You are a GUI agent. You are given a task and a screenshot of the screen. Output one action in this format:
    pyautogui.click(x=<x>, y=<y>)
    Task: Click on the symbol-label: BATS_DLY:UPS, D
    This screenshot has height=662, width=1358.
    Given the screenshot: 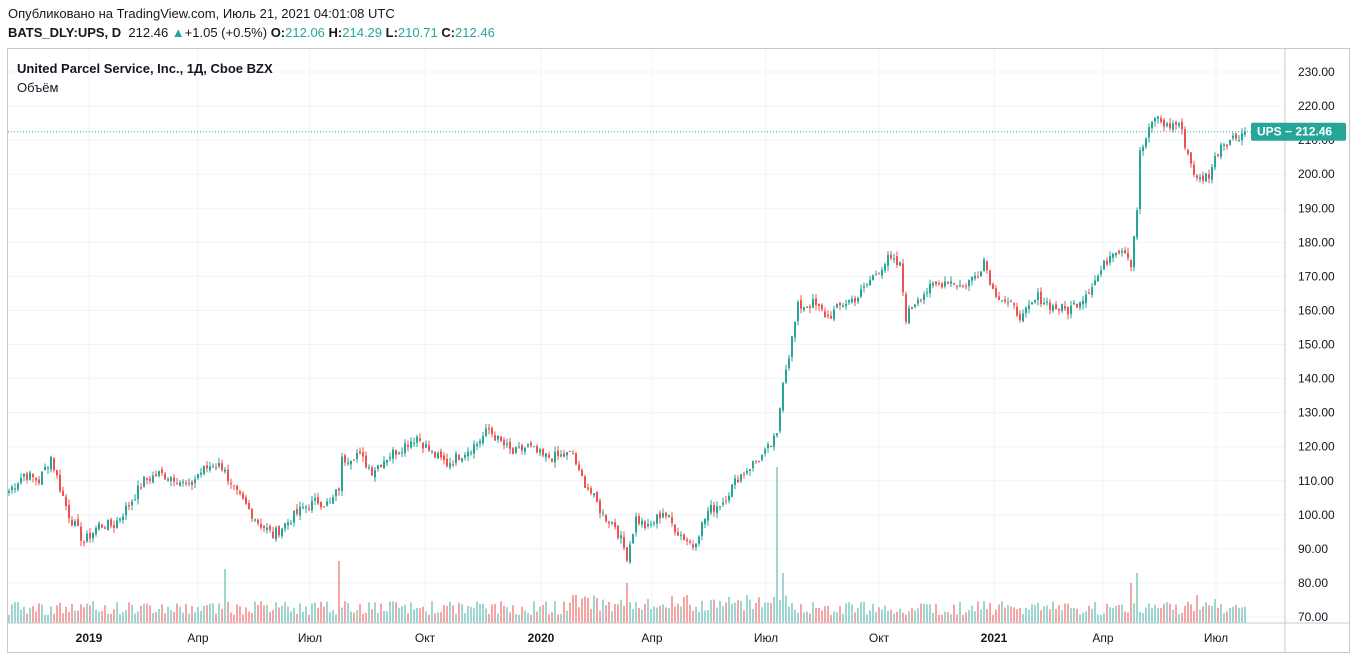 What is the action you would take?
    pyautogui.click(x=65, y=32)
    